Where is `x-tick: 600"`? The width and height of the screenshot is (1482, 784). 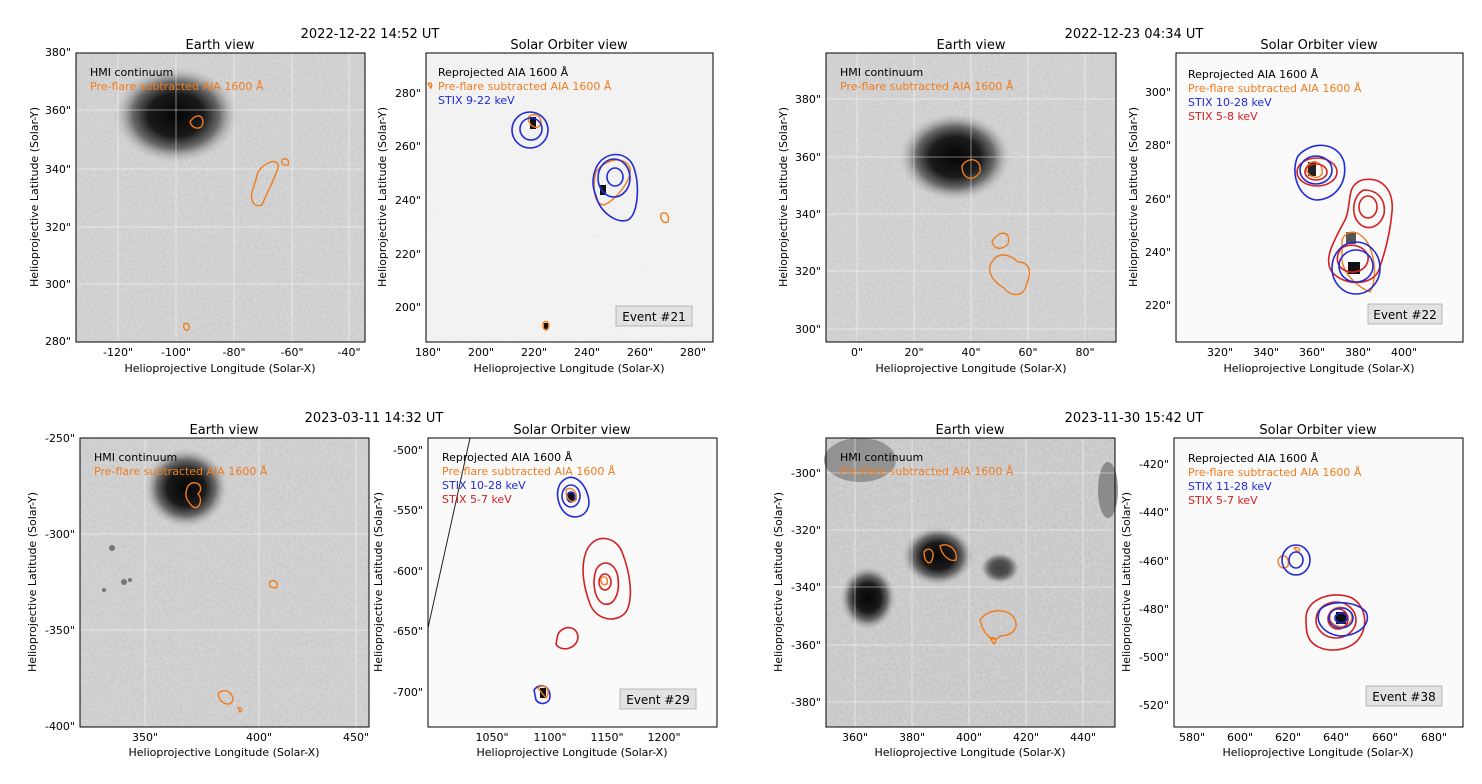
x-tick: 600" is located at coordinates (1240, 737).